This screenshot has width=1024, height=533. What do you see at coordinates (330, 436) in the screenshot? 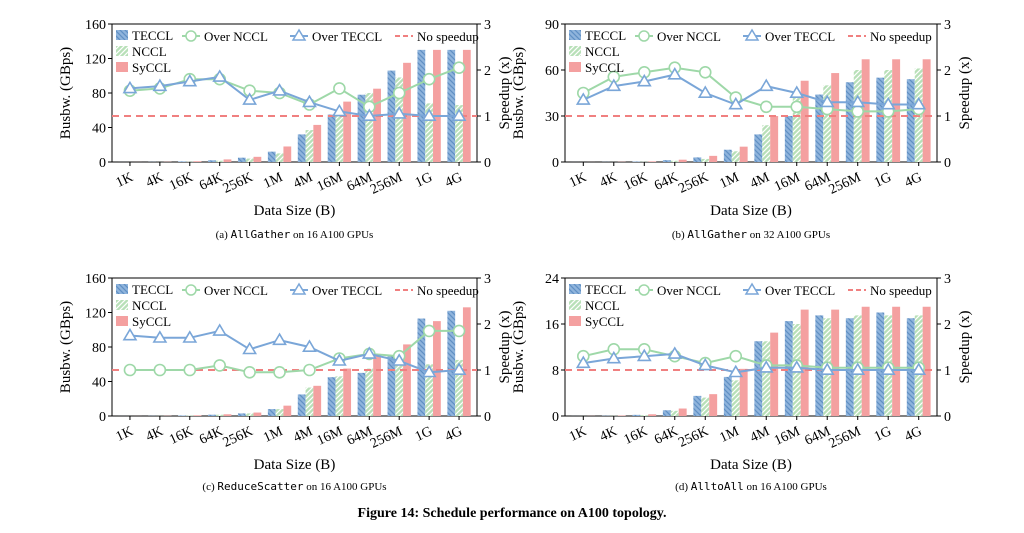
I see `x-tick-label: 16M` at bounding box center [330, 436].